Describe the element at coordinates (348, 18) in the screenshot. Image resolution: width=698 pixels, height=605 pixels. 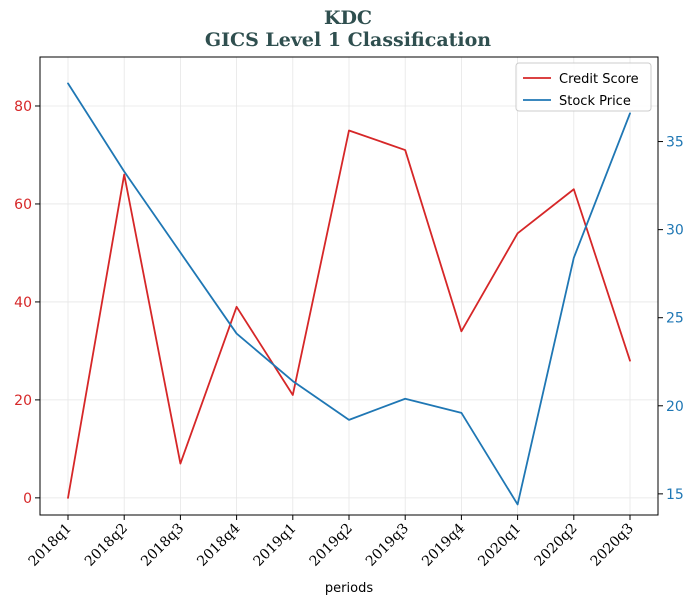
I see `chart-title: KDC` at that location.